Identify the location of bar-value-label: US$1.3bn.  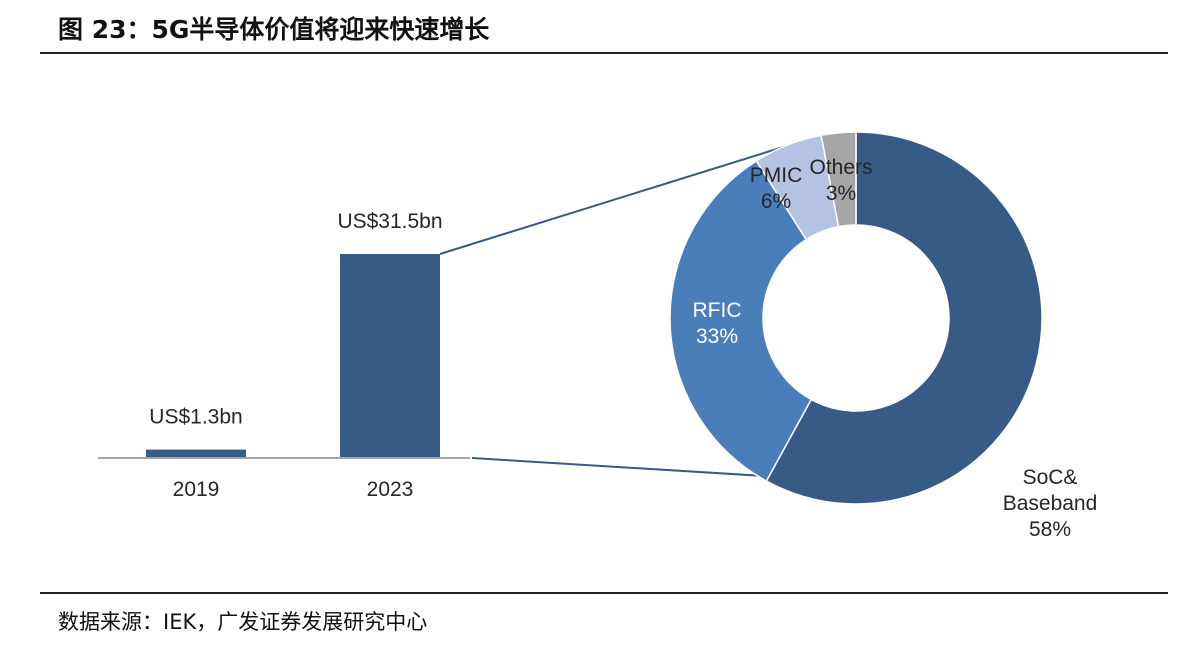
(195, 417).